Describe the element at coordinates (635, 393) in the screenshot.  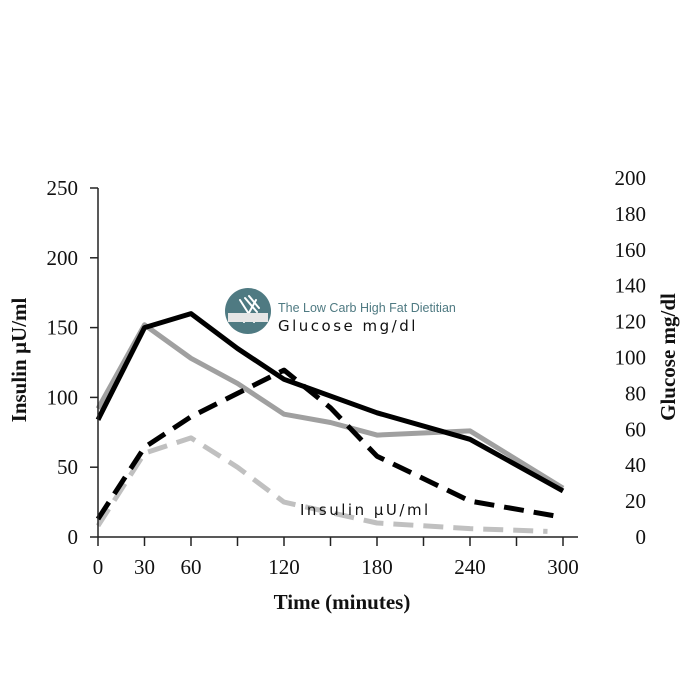
I see `y-tick-label-right: 80` at that location.